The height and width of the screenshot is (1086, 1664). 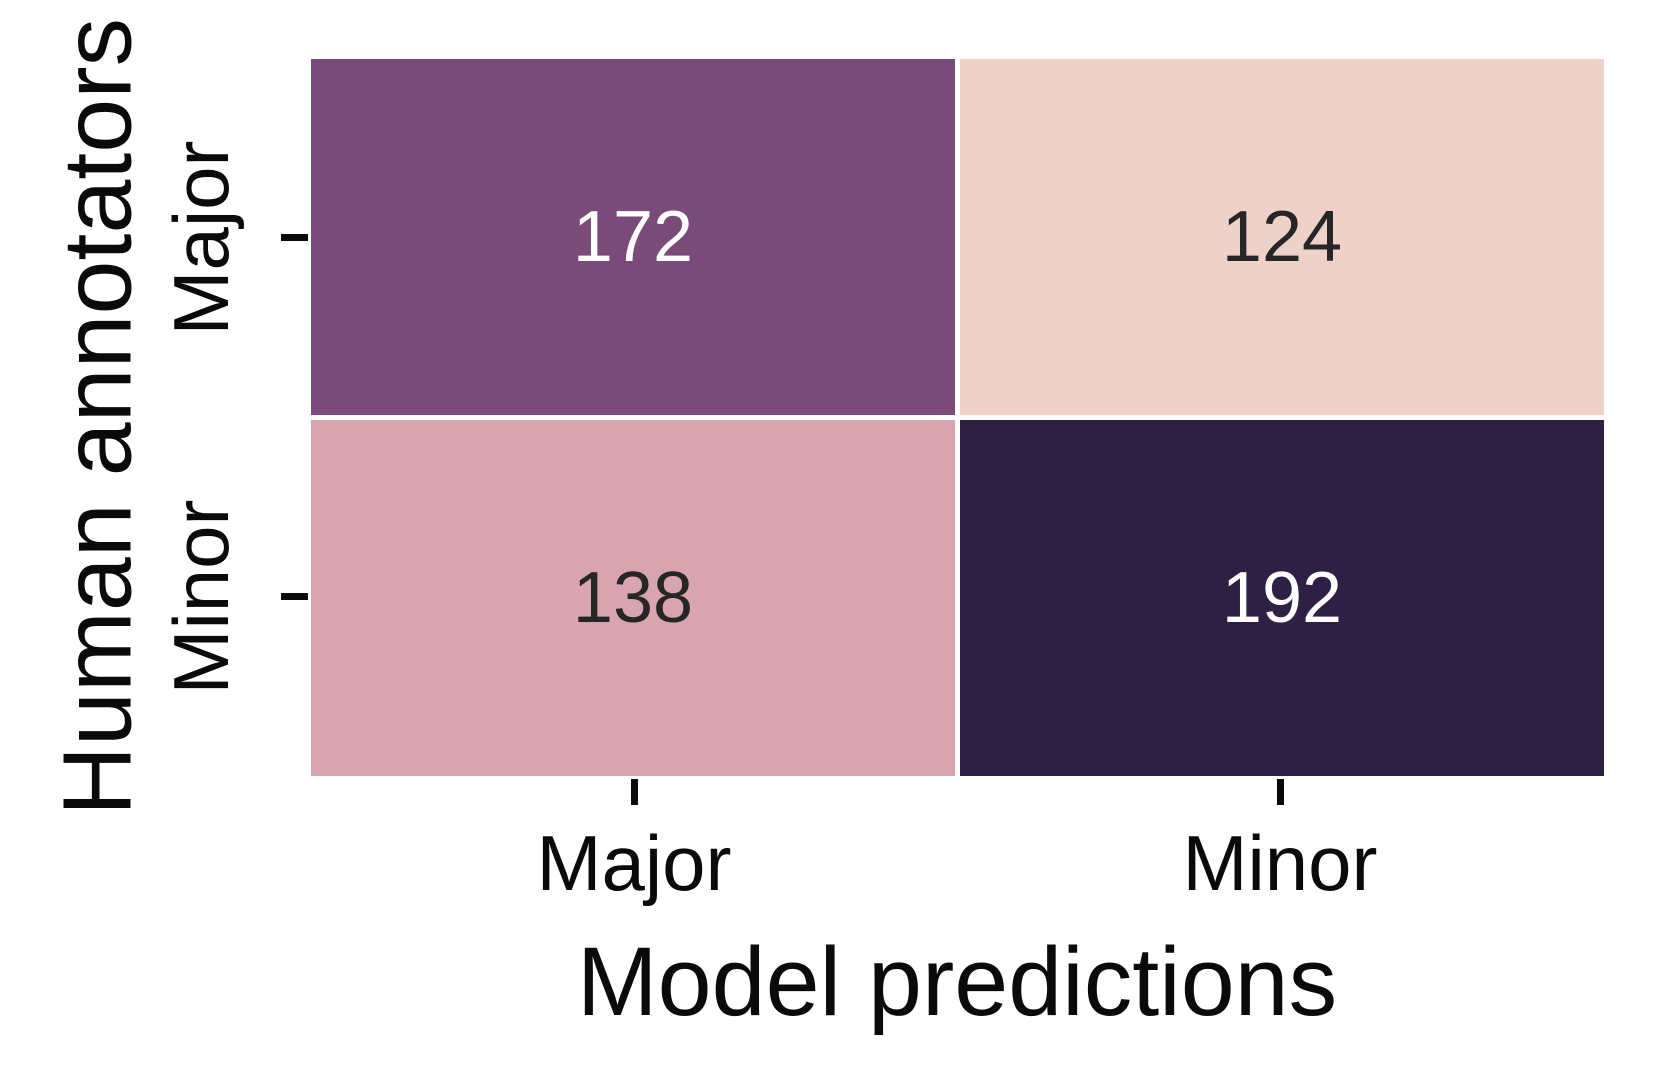 What do you see at coordinates (957, 981) in the screenshot?
I see `x-axis-label: Model predictions` at bounding box center [957, 981].